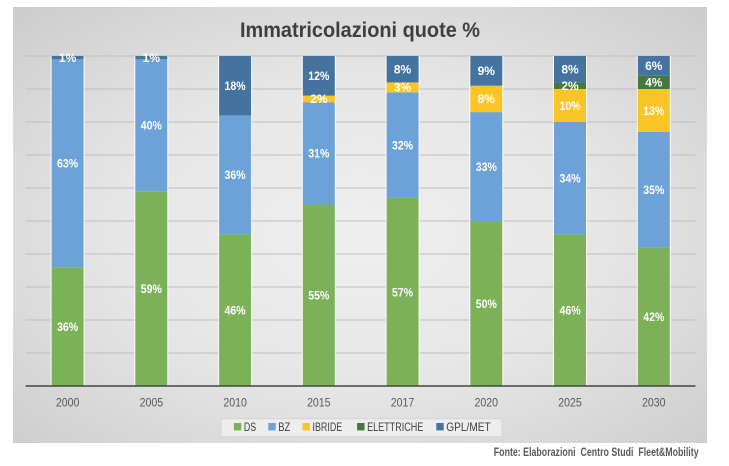 This screenshot has width=729, height=466. I want to click on svg-text: GPL/MET, so click(468, 427).